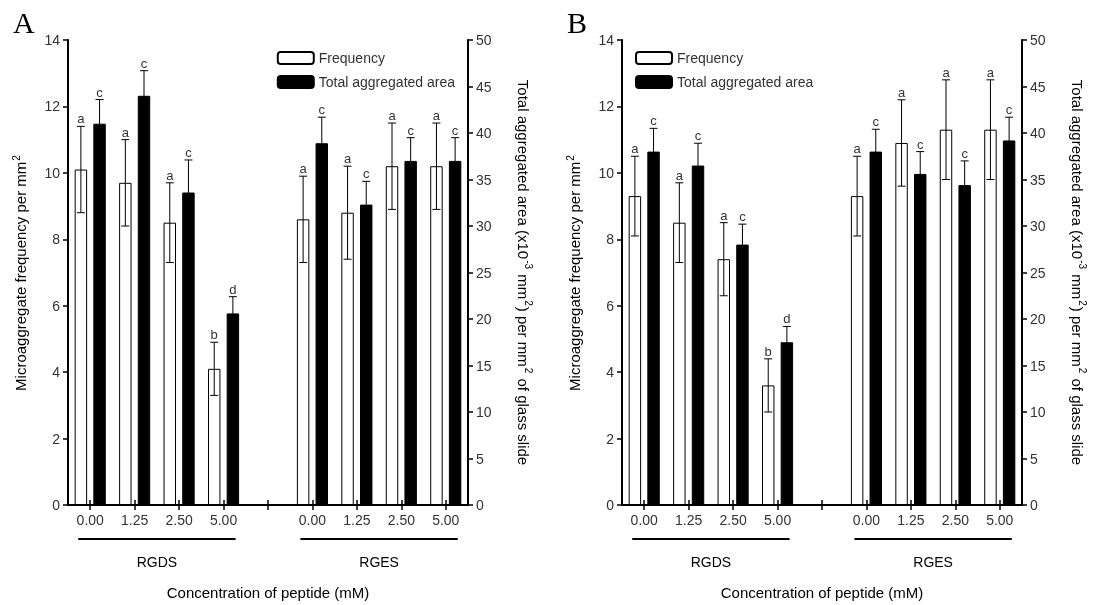  What do you see at coordinates (24, 22) in the screenshot?
I see `chart-title: A` at bounding box center [24, 22].